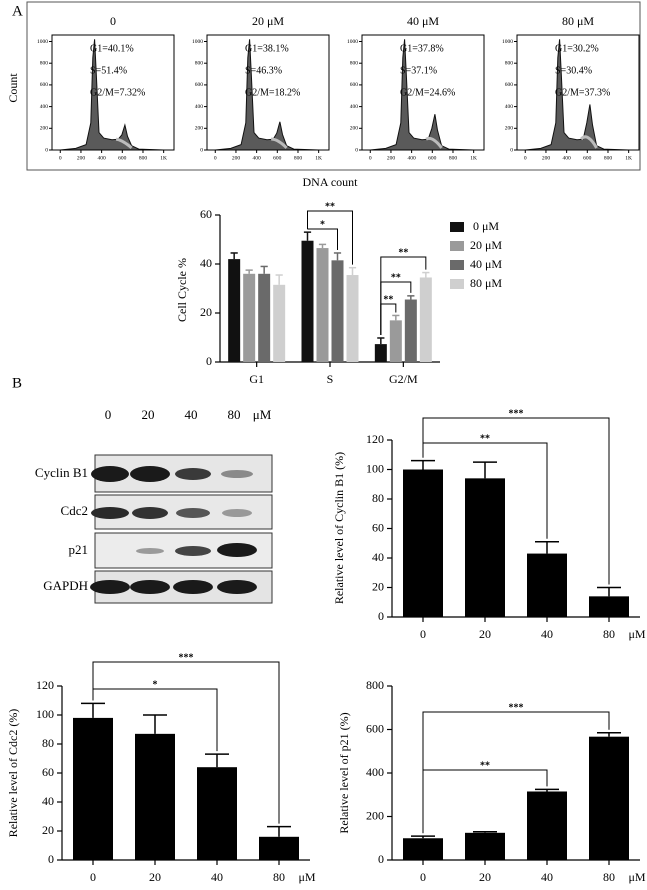 This screenshot has height=890, width=647. Describe the element at coordinates (181, 529) in the screenshot. I see `western-blot` at that location.